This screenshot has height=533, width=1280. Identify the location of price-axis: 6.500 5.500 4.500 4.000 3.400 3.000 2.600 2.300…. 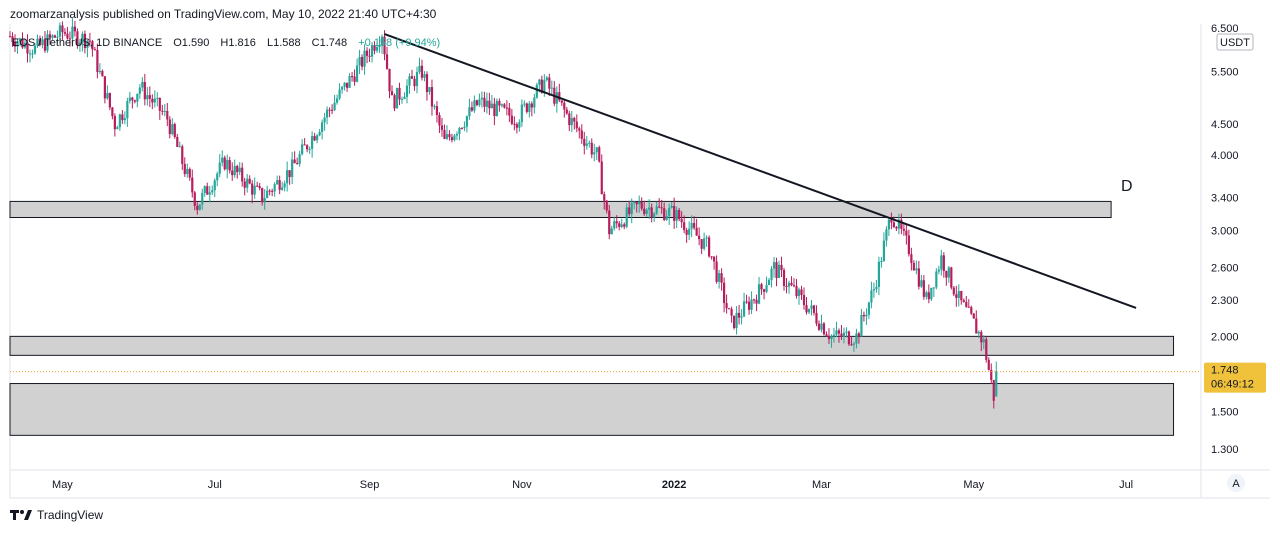
(1225, 239).